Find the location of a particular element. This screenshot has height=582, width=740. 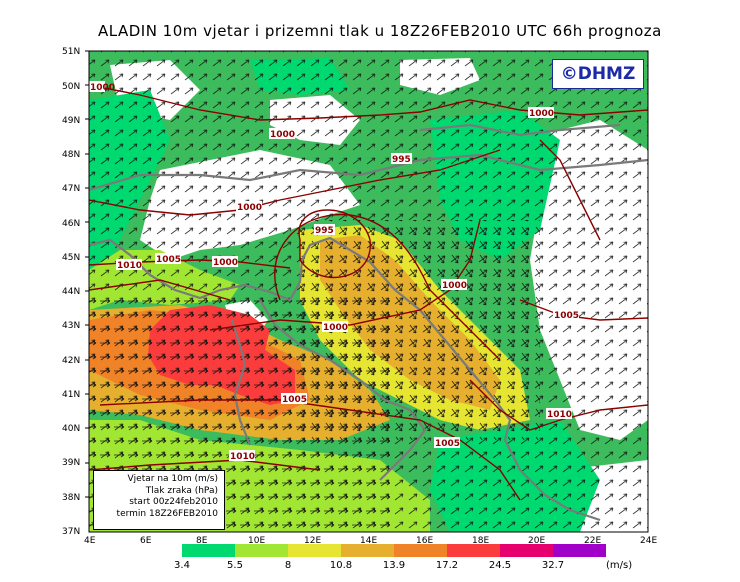

lat-label: 41N is located at coordinates (71, 395).